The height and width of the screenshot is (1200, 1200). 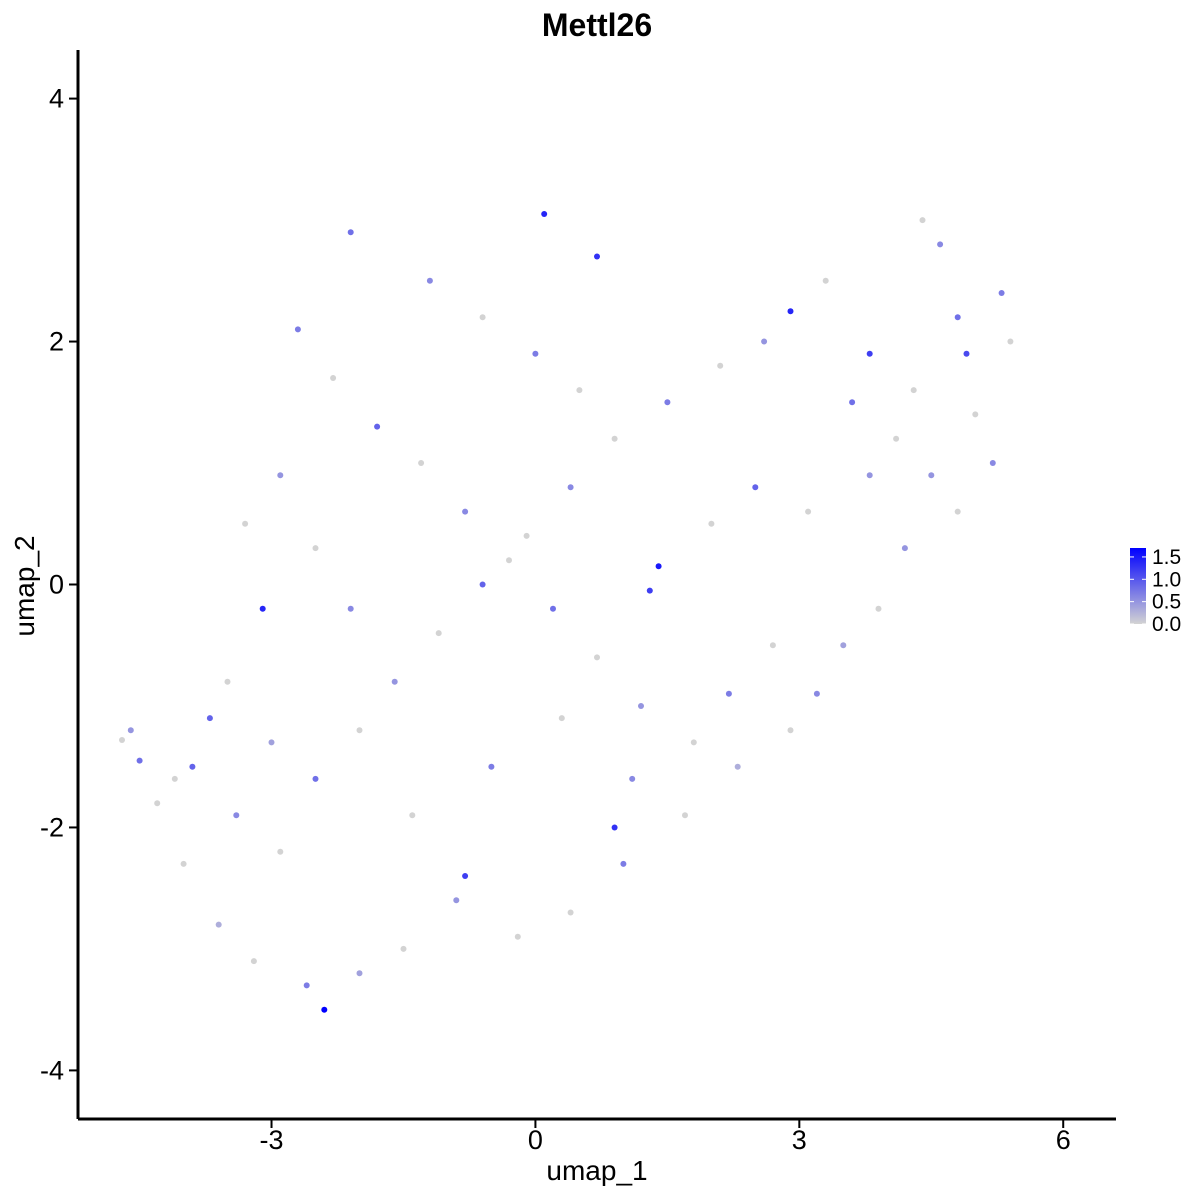 I want to click on y-tick-label: 2, so click(x=56, y=342).